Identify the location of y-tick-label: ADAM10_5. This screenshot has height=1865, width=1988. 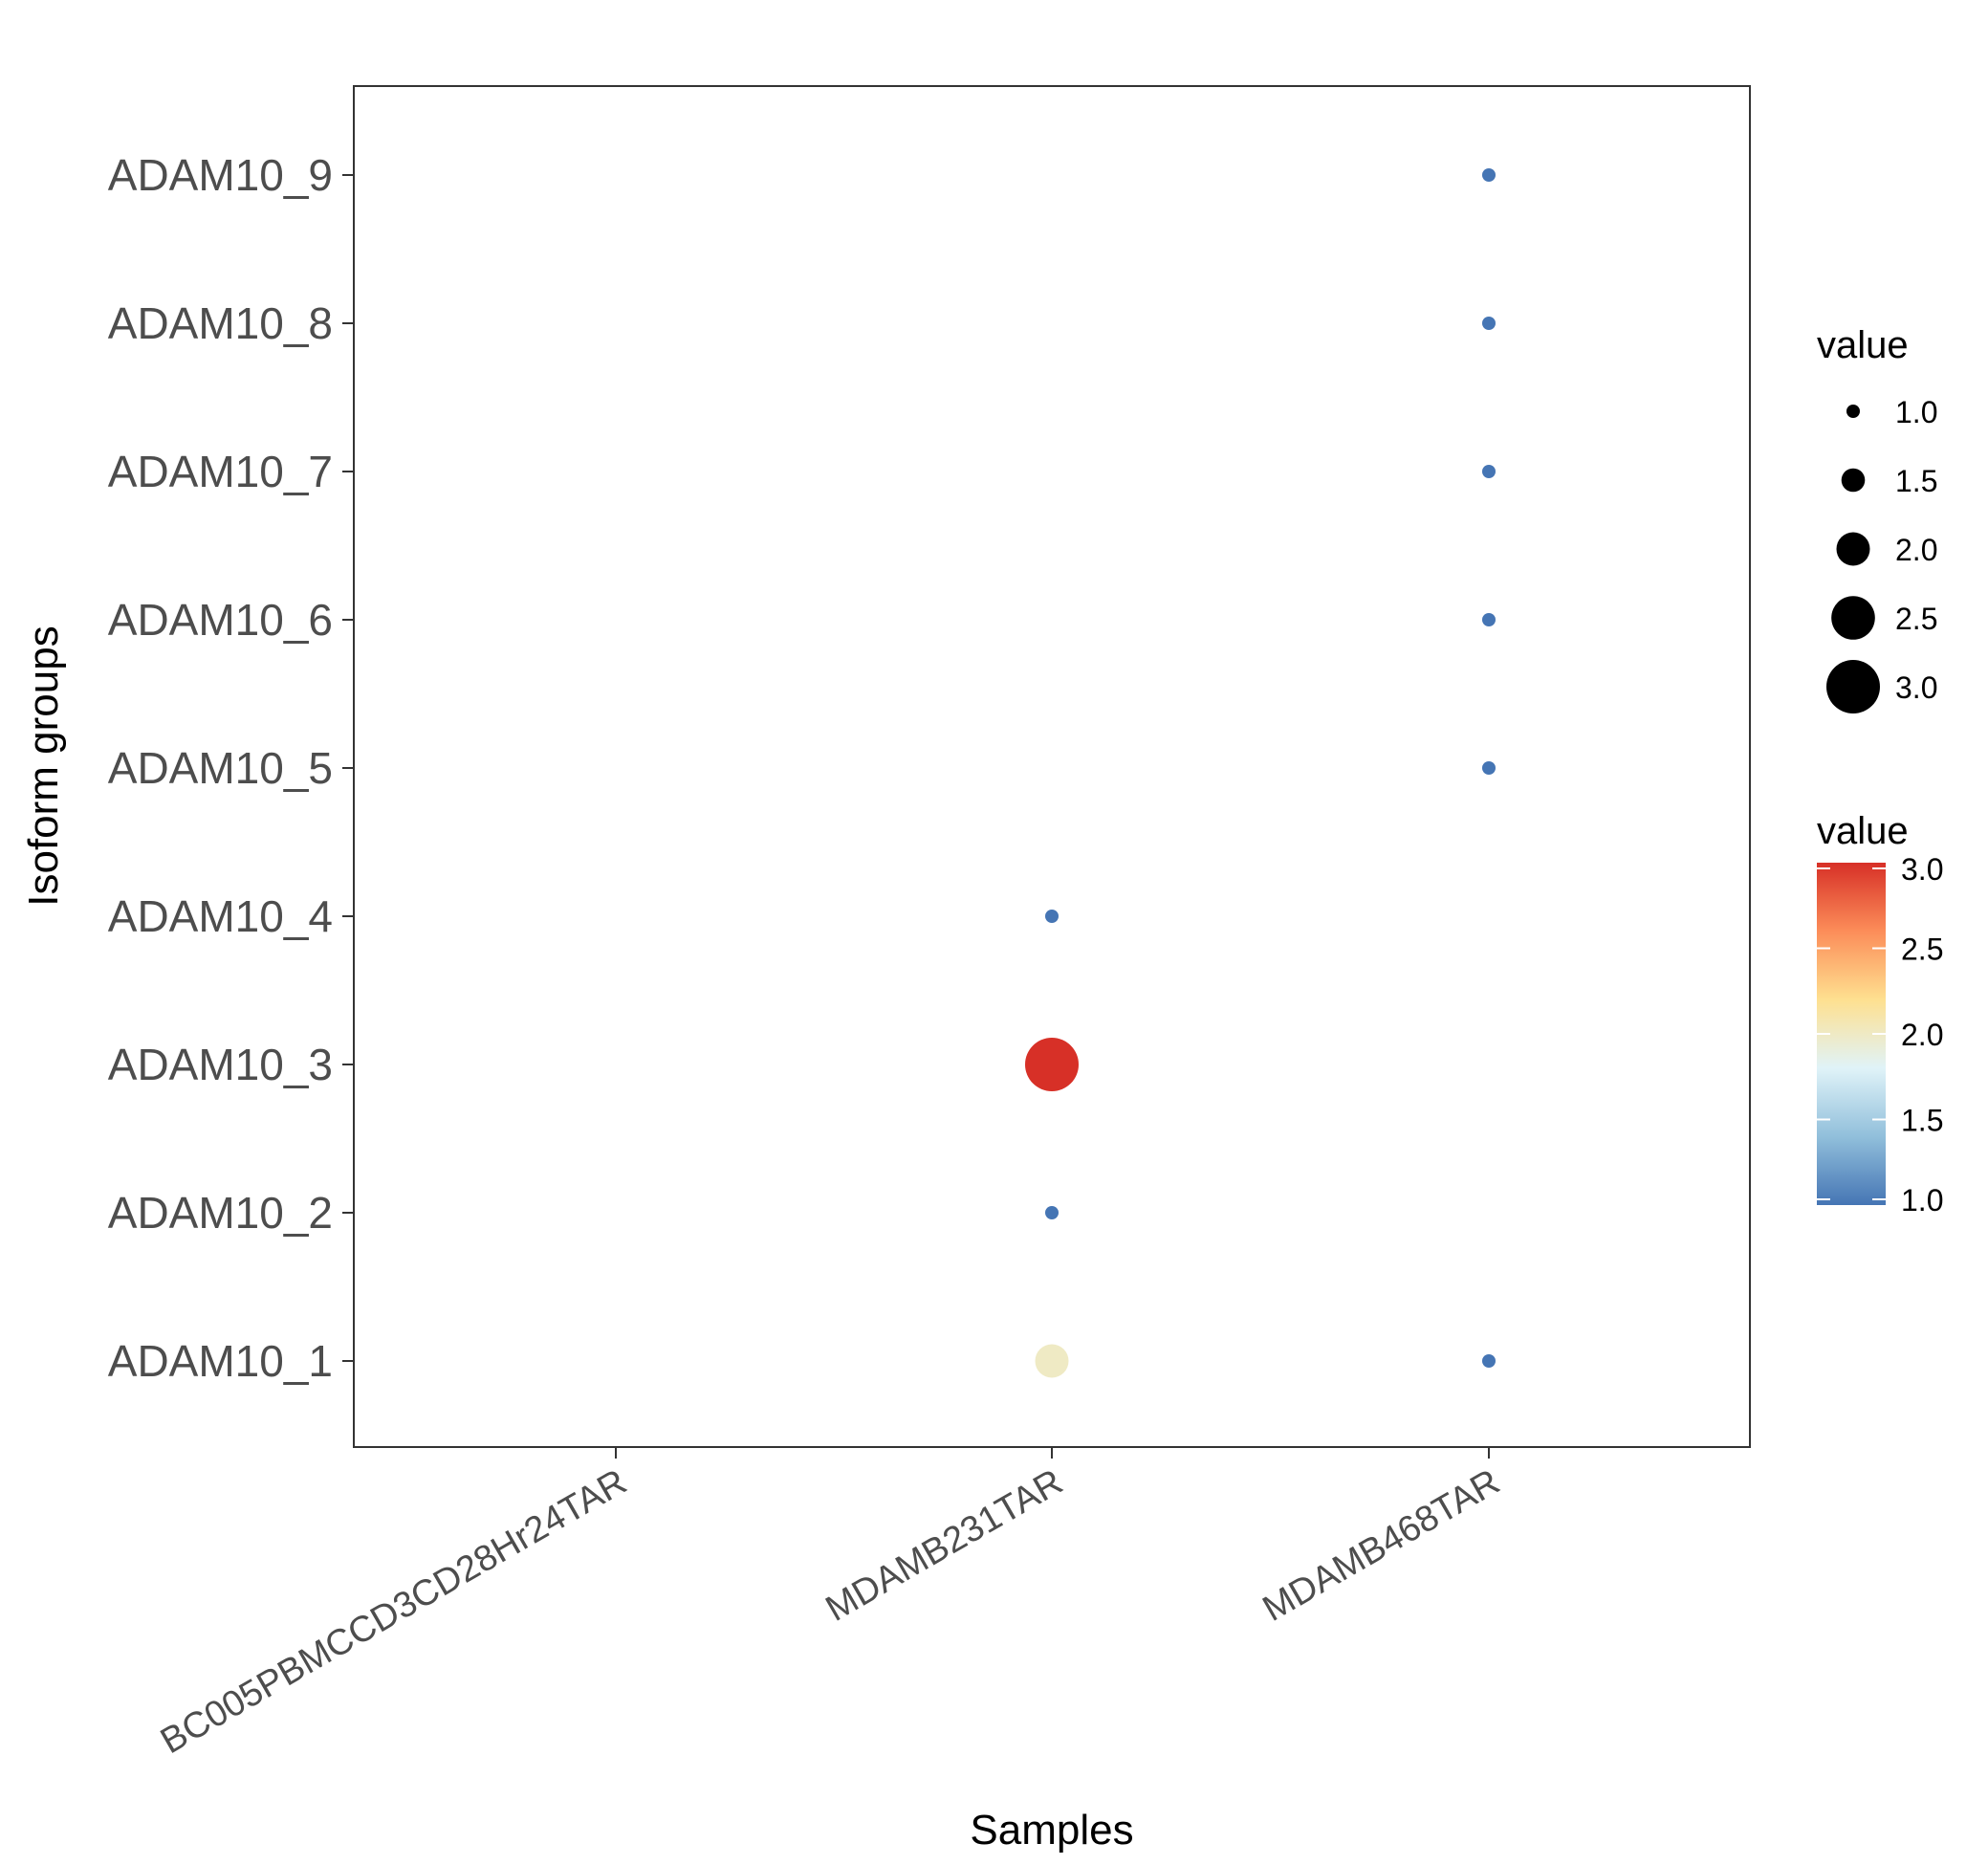
(220, 768).